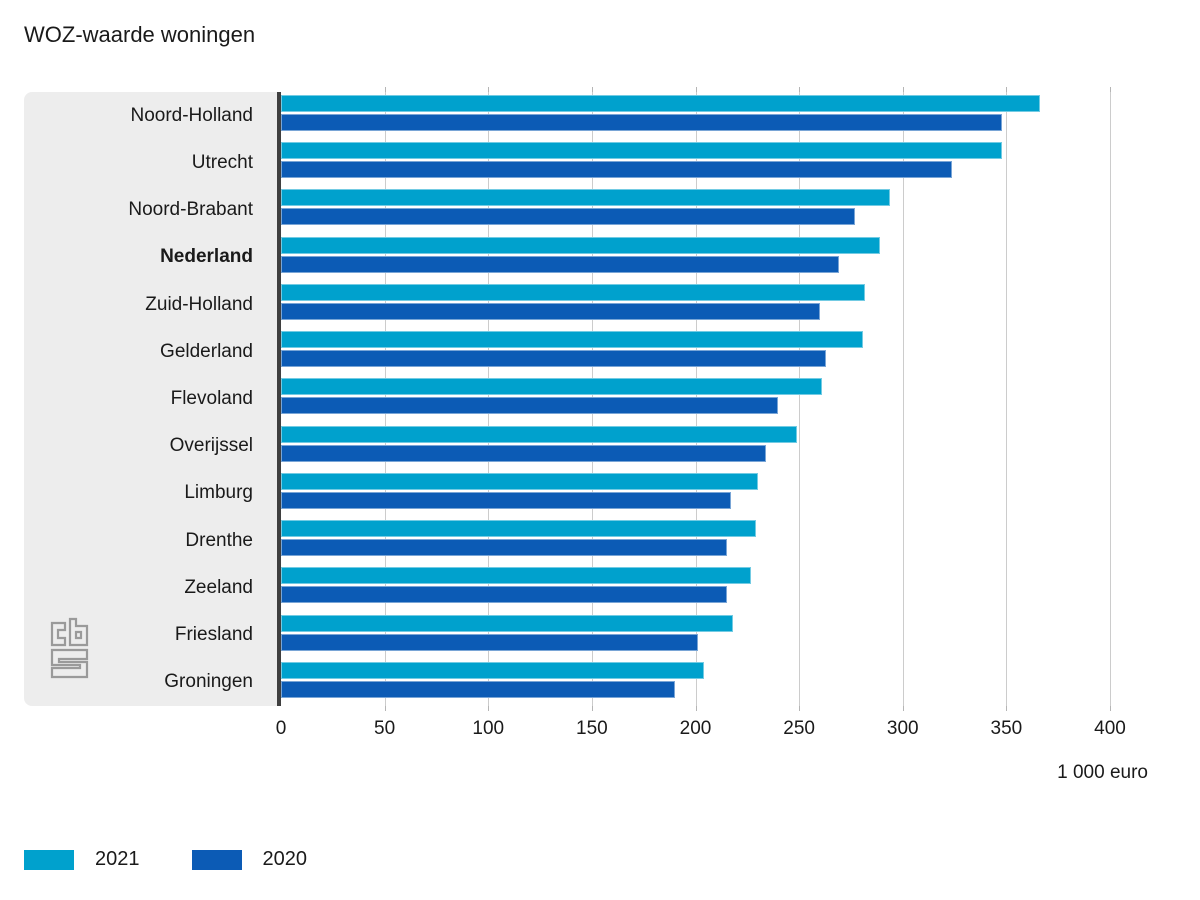 The image size is (1200, 900). I want to click on category-label-friesland: Friesland, so click(213, 635).